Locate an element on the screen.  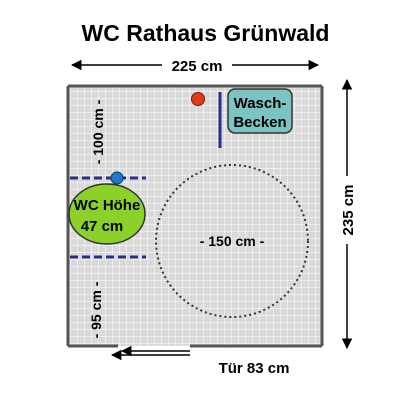
wc-label-line1: WC Höhe is located at coordinates (107, 205).